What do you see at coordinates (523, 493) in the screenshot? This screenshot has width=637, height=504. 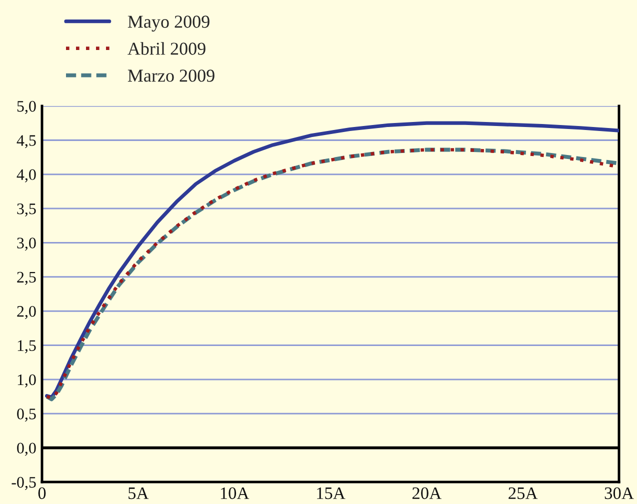 I see `x-tick-label: 25A` at bounding box center [523, 493].